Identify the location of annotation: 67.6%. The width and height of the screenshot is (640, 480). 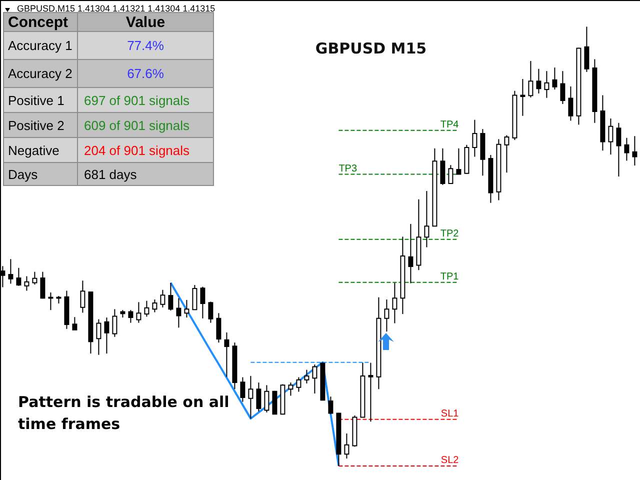
(146, 74).